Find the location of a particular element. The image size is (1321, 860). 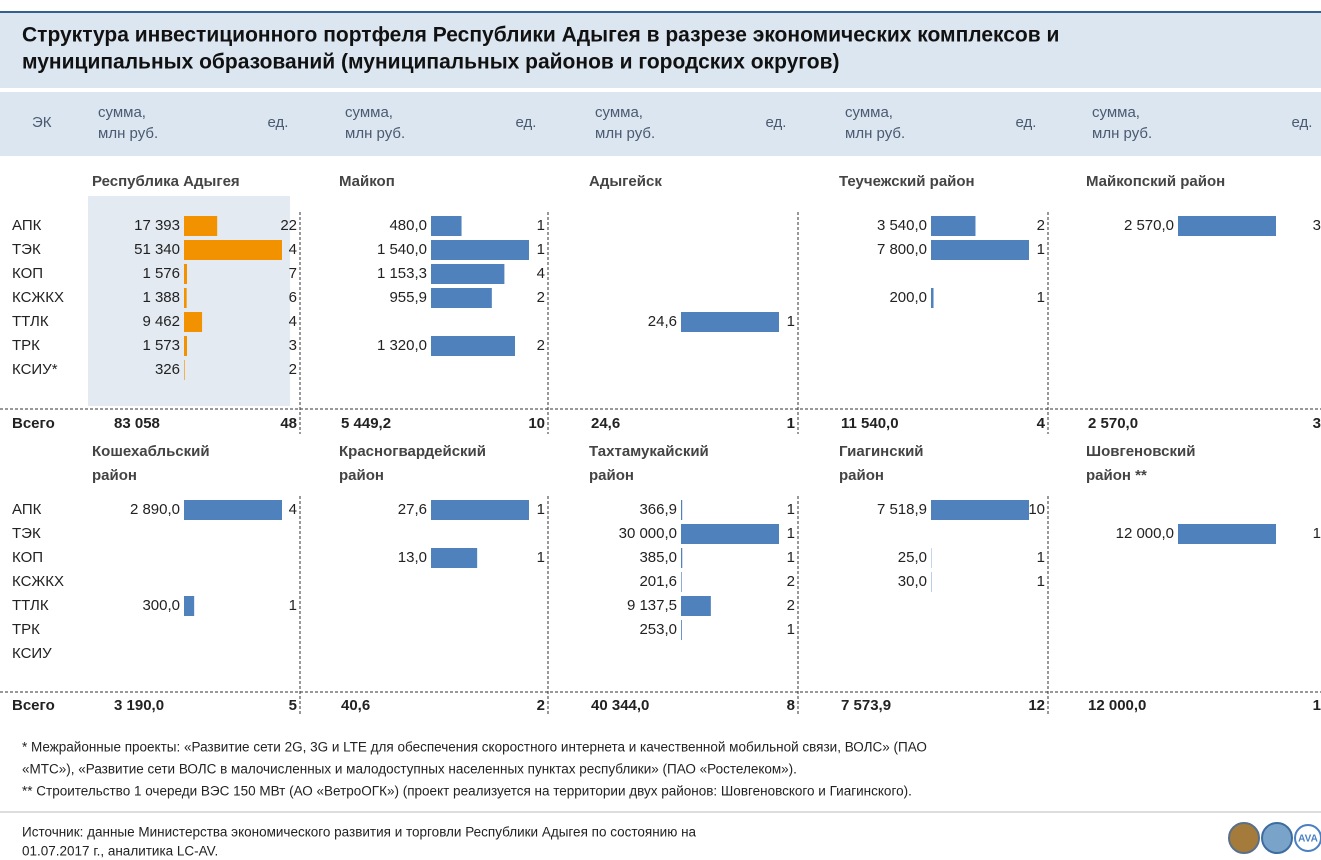

cell-value: 13,0 is located at coordinates (412, 557).